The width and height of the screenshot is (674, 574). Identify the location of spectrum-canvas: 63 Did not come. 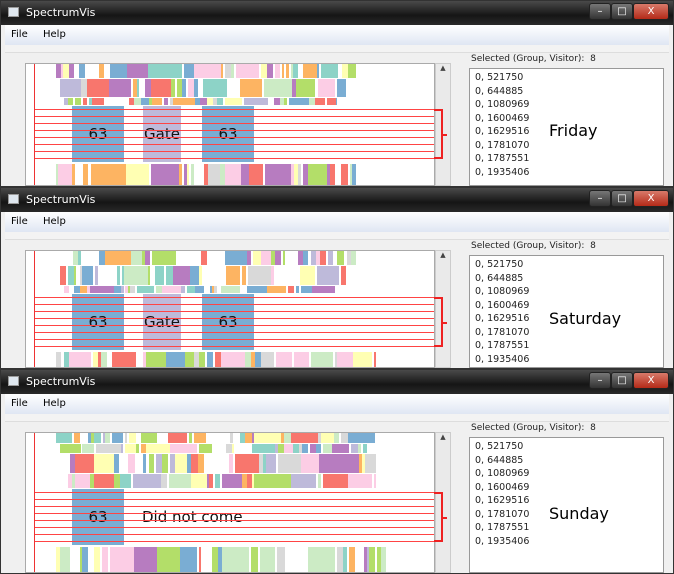
(230, 502).